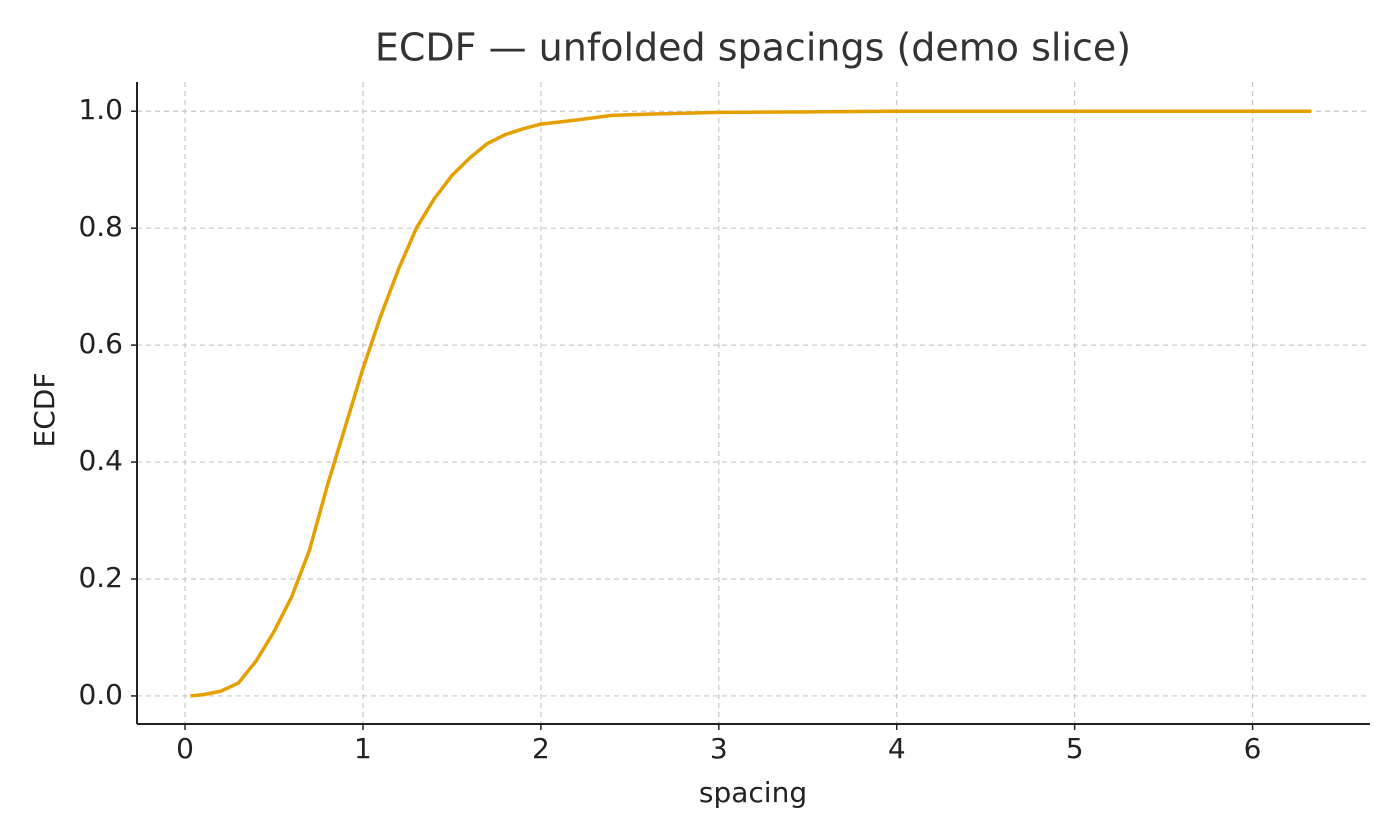 Image resolution: width=1400 pixels, height=840 pixels. I want to click on x-tick-label: 4, so click(897, 748).